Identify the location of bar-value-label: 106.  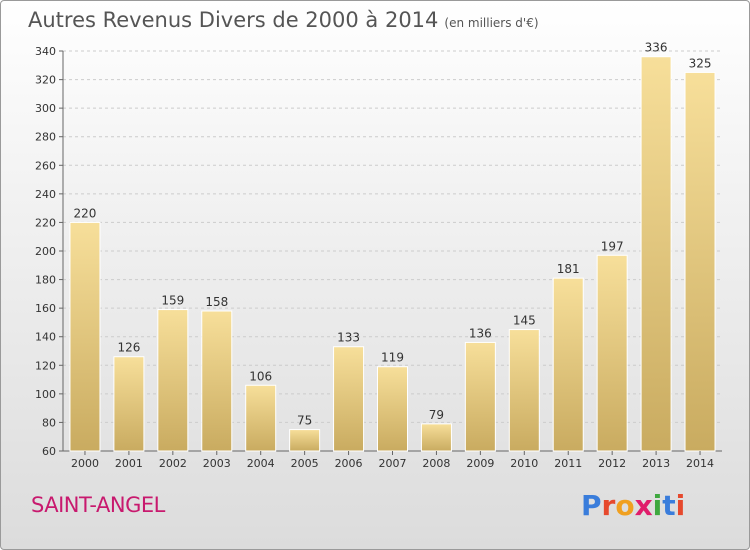
(260, 376).